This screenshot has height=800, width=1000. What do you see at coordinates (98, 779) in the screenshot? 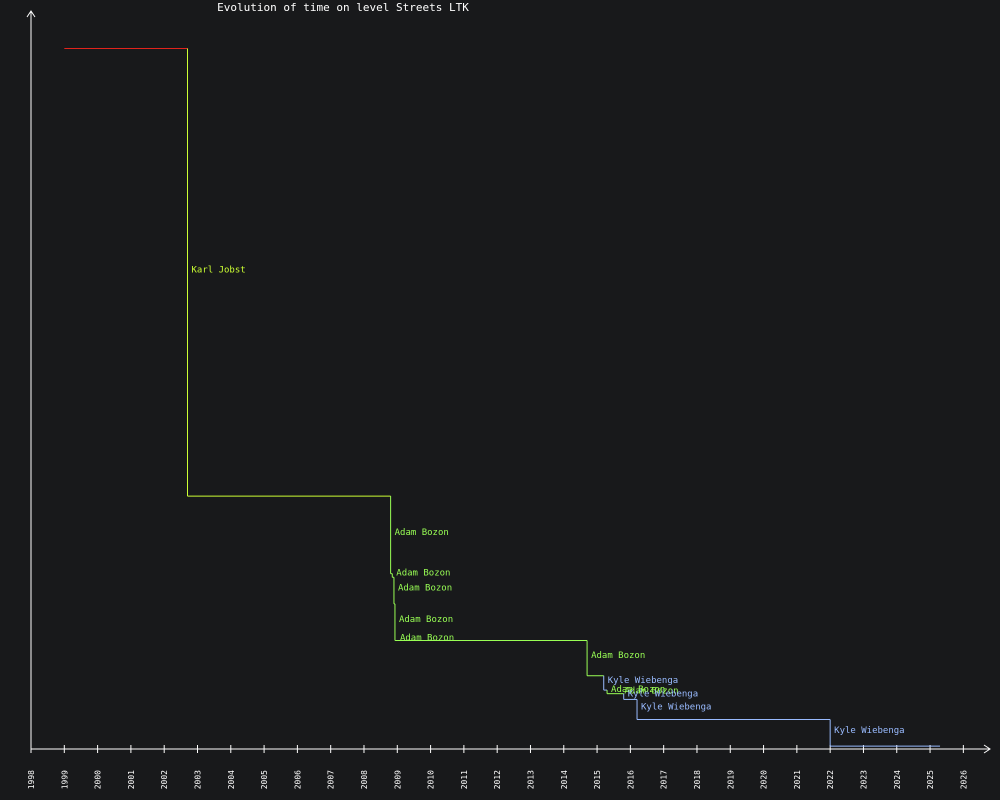
I see `x-tick-label: 2000` at bounding box center [98, 779].